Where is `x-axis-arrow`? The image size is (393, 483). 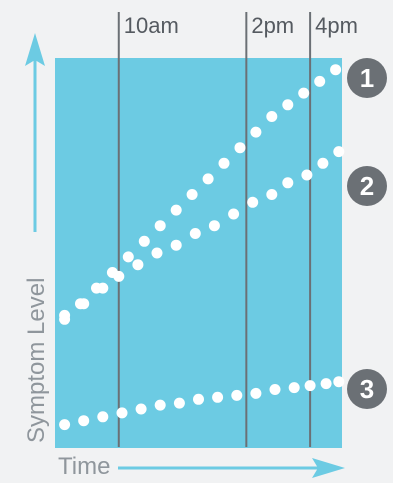 x-axis-arrow is located at coordinates (231, 468).